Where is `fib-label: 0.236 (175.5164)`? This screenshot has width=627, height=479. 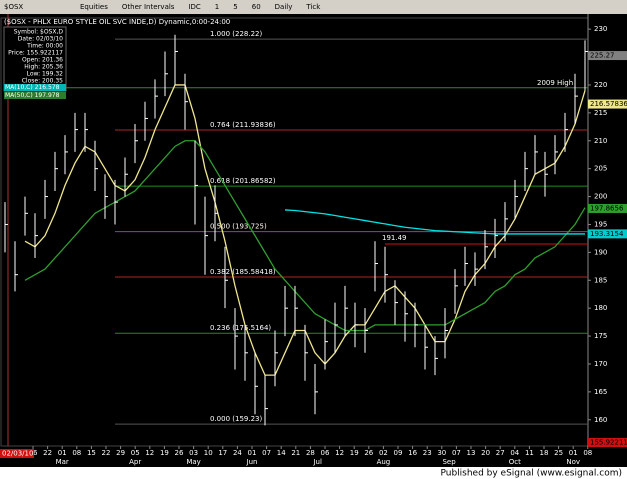
fib-label: 0.236 (175.5164) is located at coordinates (240, 328).